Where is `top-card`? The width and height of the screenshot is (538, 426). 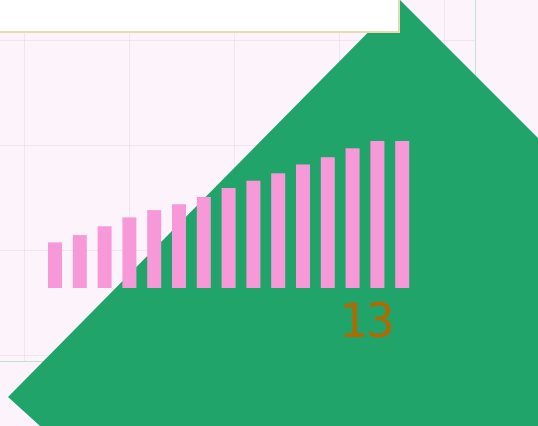 top-card is located at coordinates (200, 16).